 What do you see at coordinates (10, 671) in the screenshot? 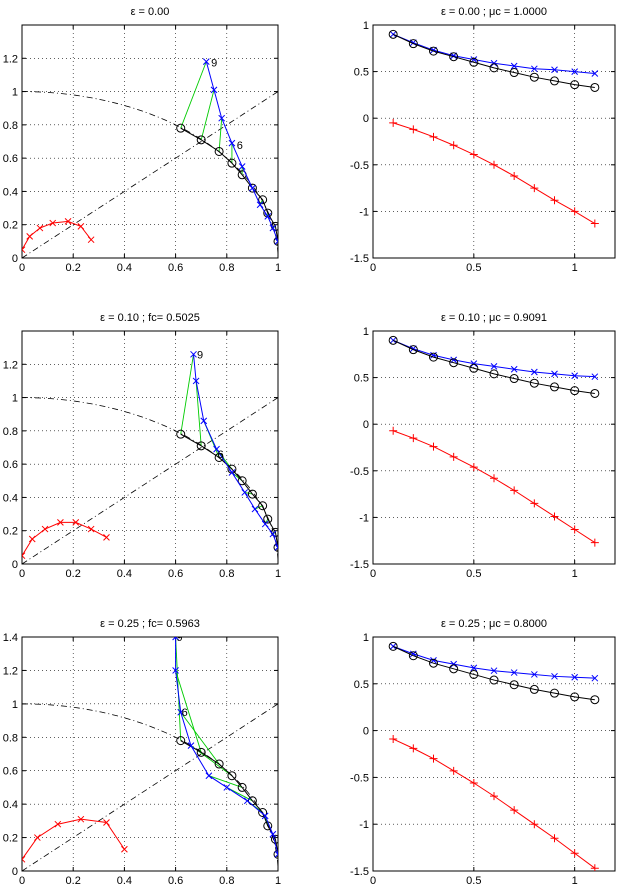
I see `y-tick-label: 1.2` at bounding box center [10, 671].